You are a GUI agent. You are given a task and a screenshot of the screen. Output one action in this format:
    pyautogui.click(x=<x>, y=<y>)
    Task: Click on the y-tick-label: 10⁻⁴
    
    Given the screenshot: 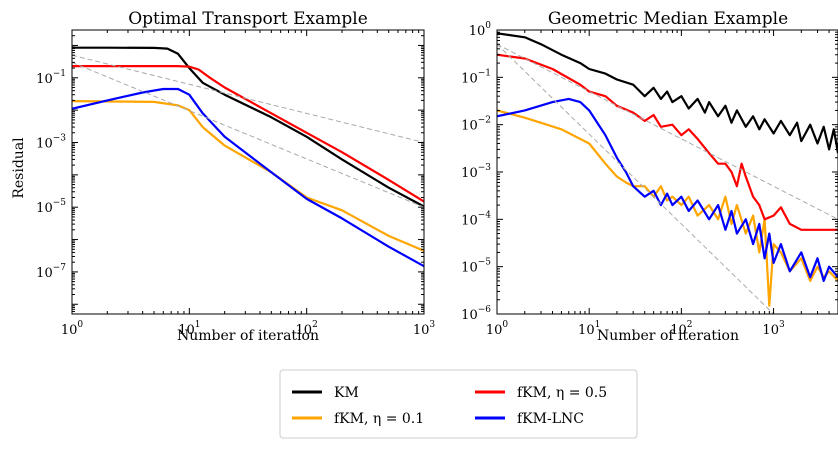 What is the action you would take?
    pyautogui.click(x=476, y=219)
    